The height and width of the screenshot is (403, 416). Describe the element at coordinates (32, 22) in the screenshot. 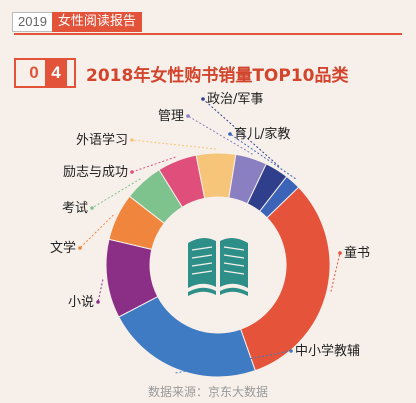

I see `report-year: 2019` at that location.